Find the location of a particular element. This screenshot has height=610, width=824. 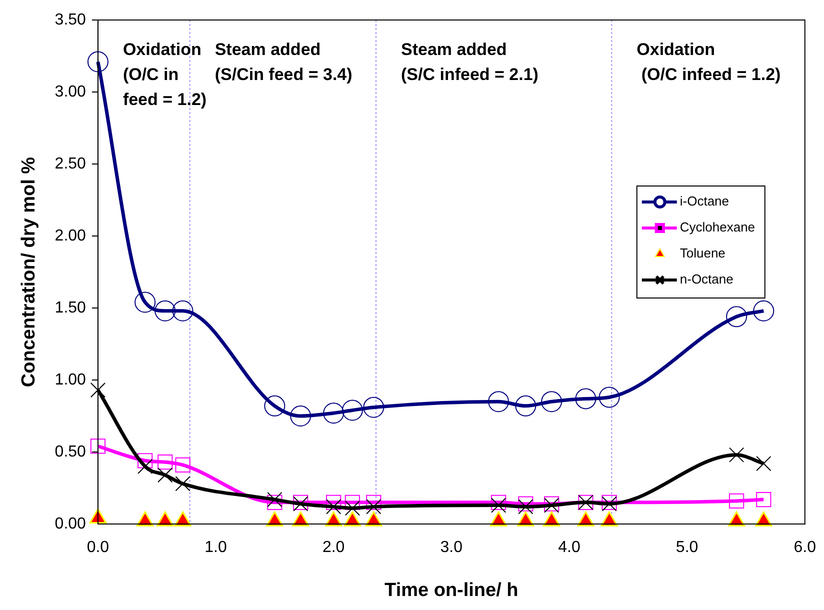

y-tick-label: 2.00 is located at coordinates (70, 235).